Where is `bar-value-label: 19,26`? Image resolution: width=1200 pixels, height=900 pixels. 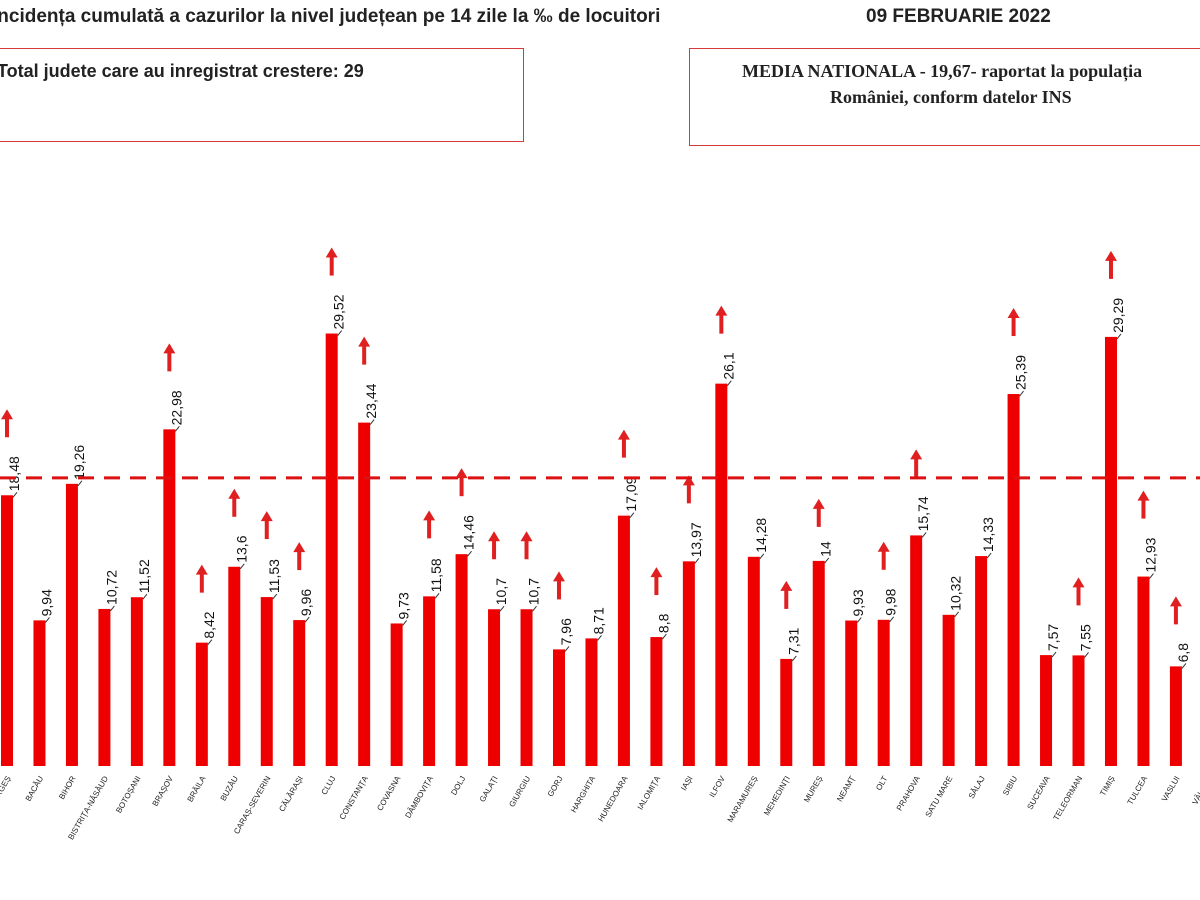 bar-value-label: 19,26 is located at coordinates (79, 462).